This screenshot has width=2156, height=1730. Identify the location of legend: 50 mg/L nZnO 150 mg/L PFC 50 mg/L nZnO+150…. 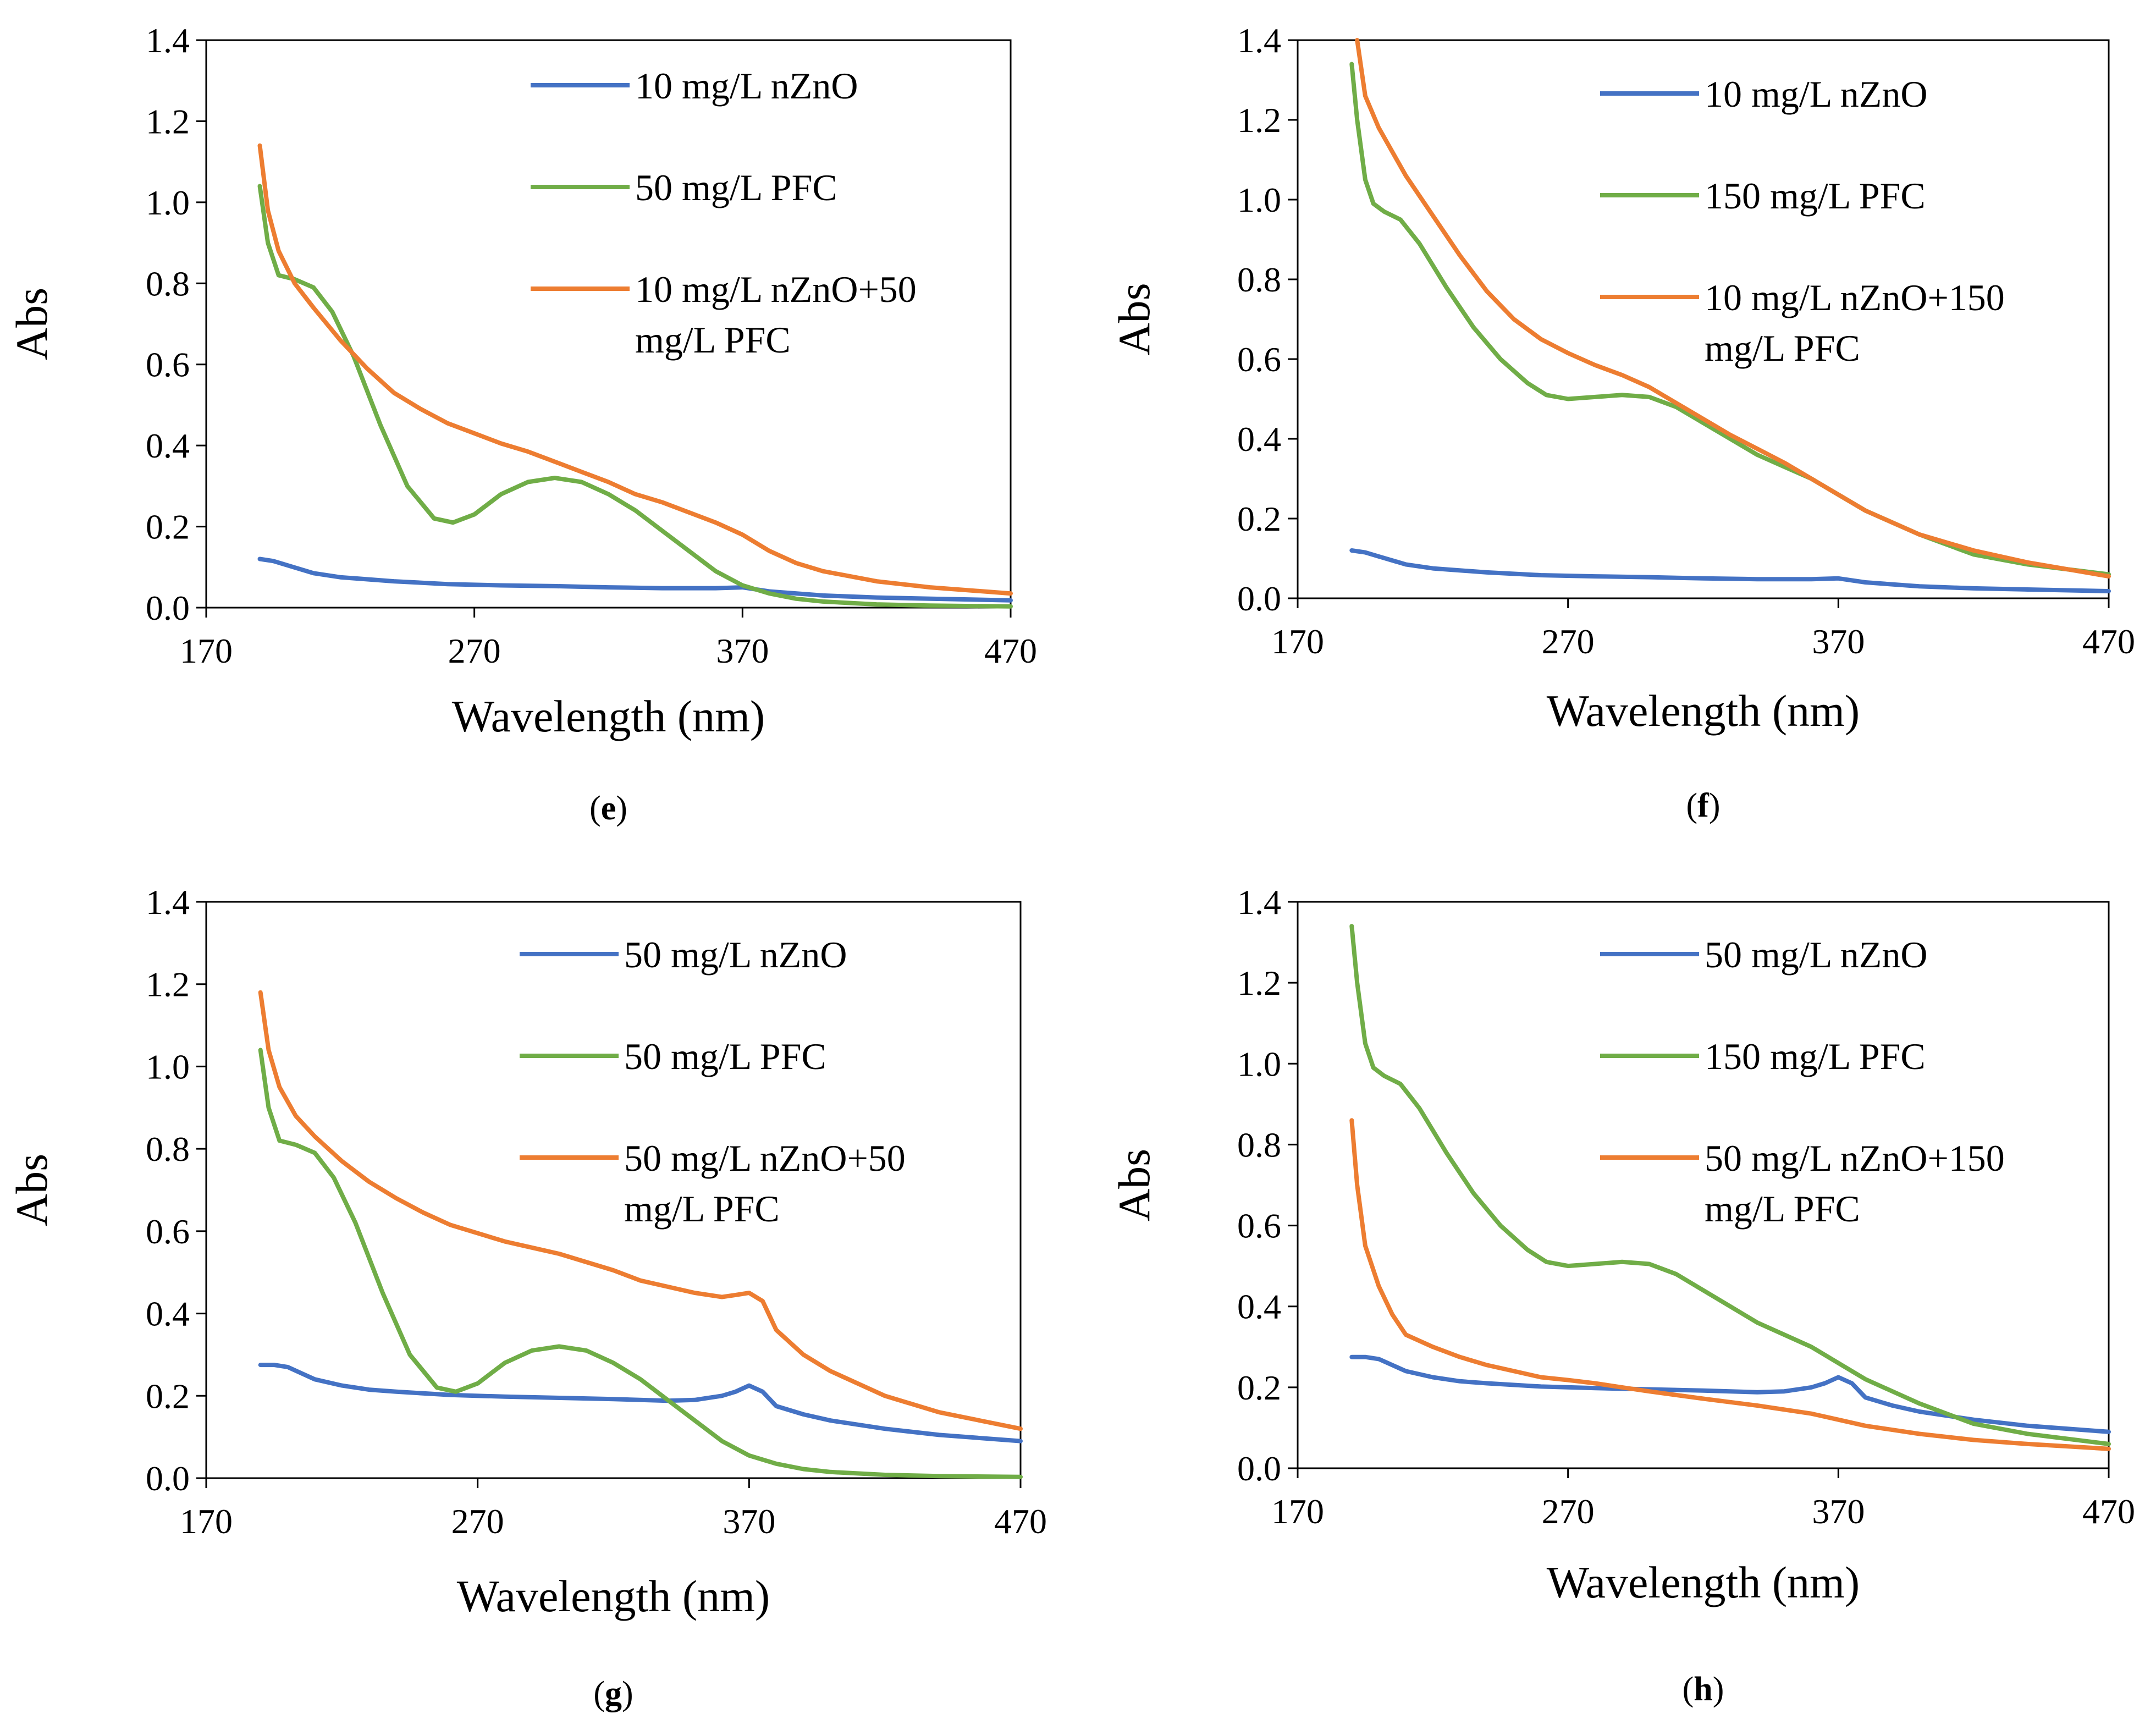
(1802, 1082).